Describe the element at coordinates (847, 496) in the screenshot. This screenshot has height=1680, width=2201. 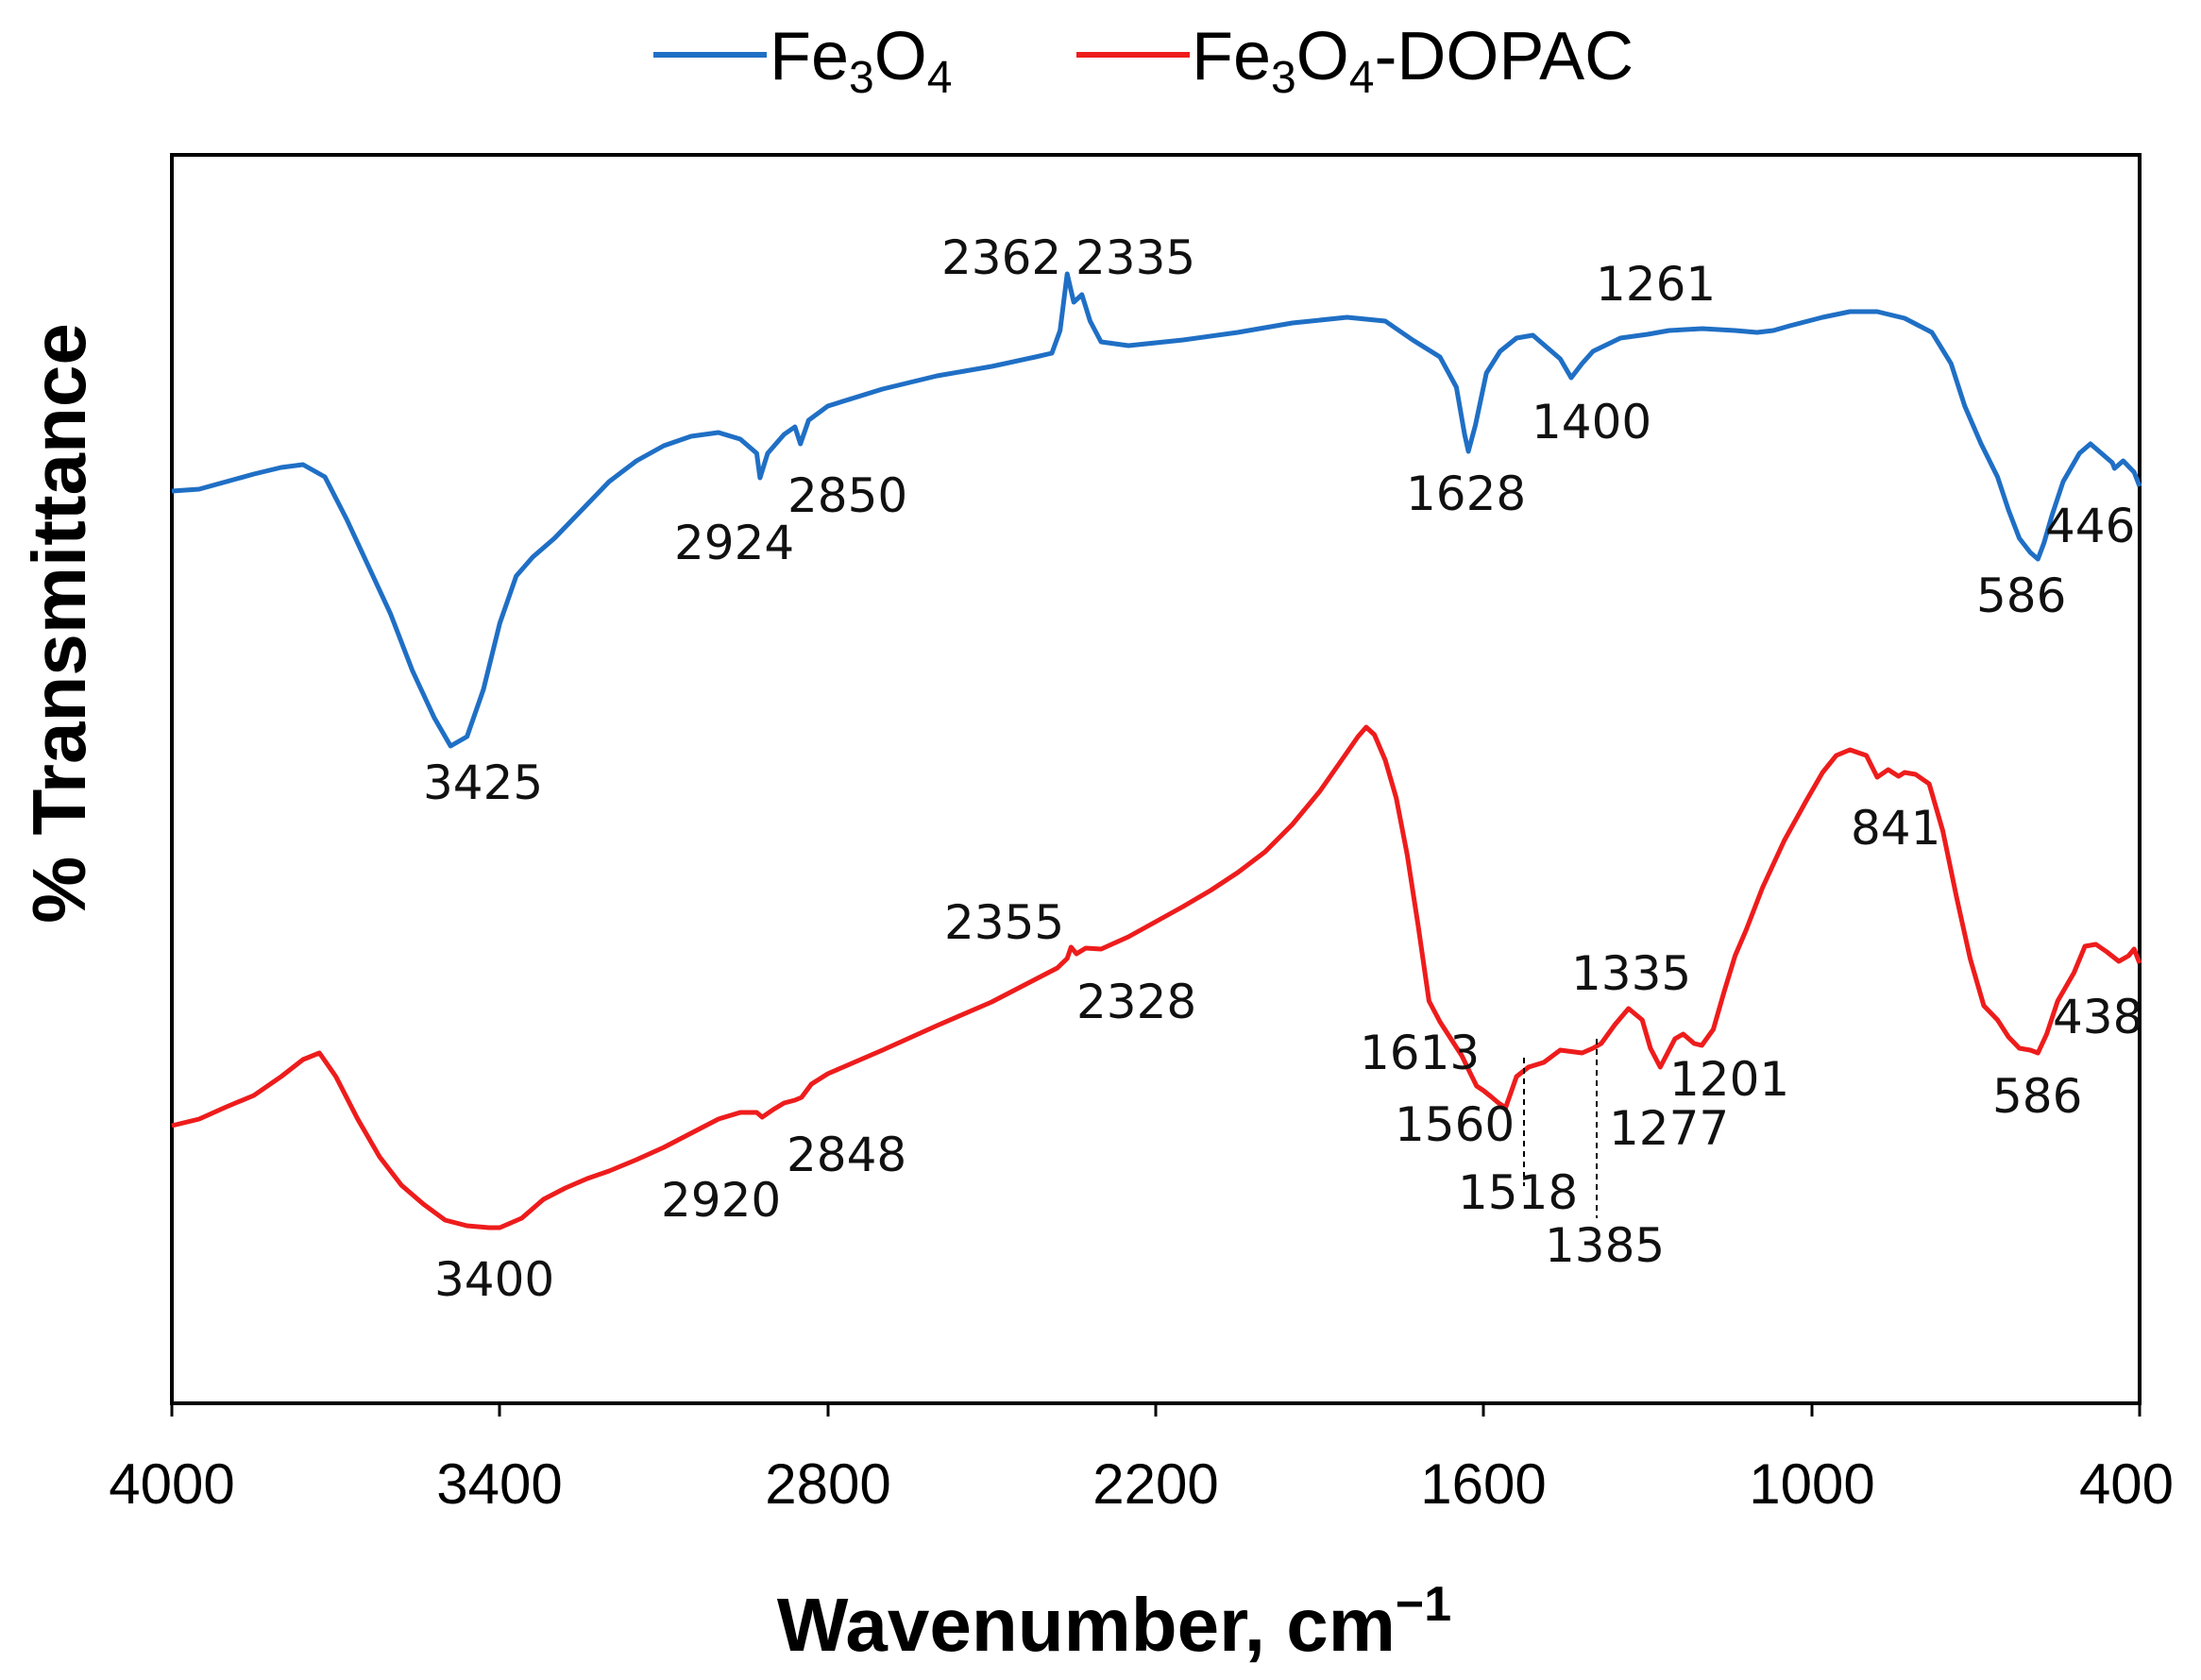
I see `peak-label: 2850` at that location.